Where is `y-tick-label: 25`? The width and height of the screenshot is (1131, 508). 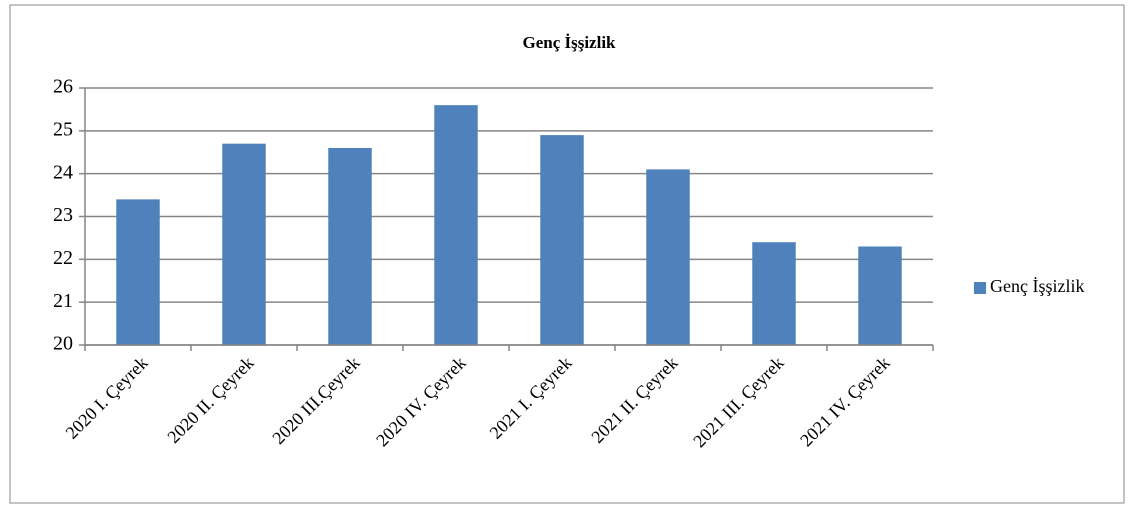 y-tick-label: 25 is located at coordinates (63, 129).